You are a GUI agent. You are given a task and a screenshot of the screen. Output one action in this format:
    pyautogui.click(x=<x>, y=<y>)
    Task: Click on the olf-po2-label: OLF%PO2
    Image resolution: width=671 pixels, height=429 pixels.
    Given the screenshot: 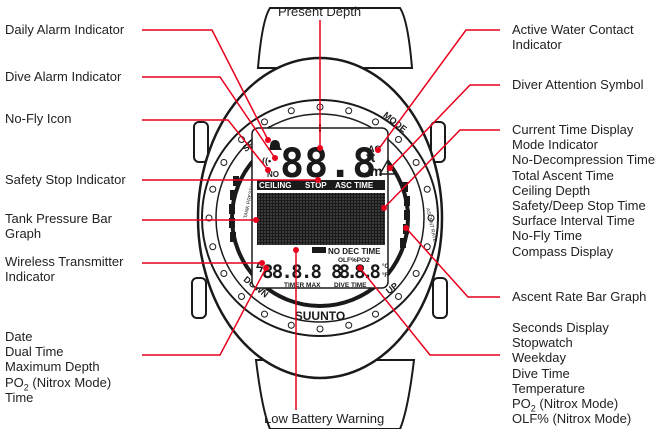 What is the action you would take?
    pyautogui.click(x=354, y=260)
    